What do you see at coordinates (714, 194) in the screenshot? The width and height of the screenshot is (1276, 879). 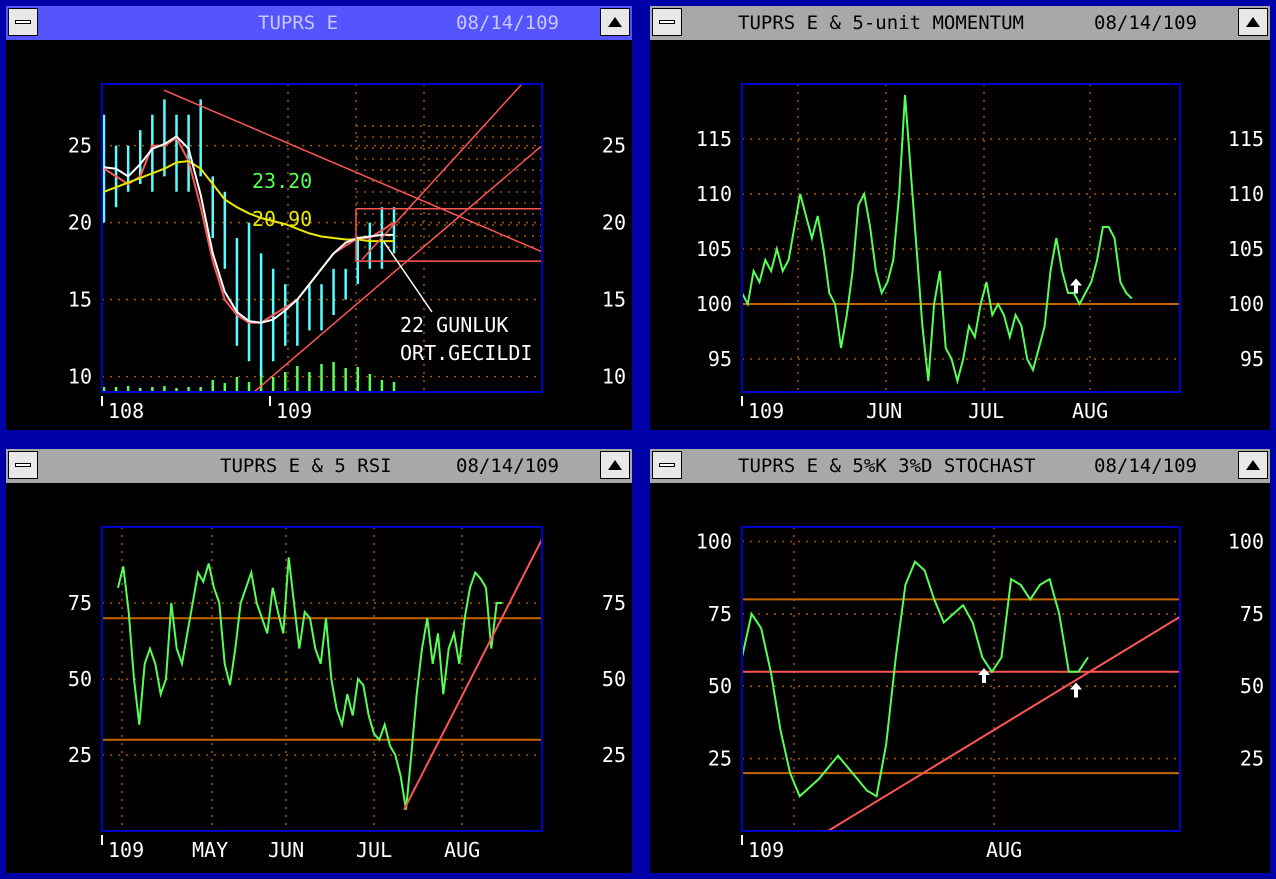 I see `y-tick-label-left: 110` at bounding box center [714, 194].